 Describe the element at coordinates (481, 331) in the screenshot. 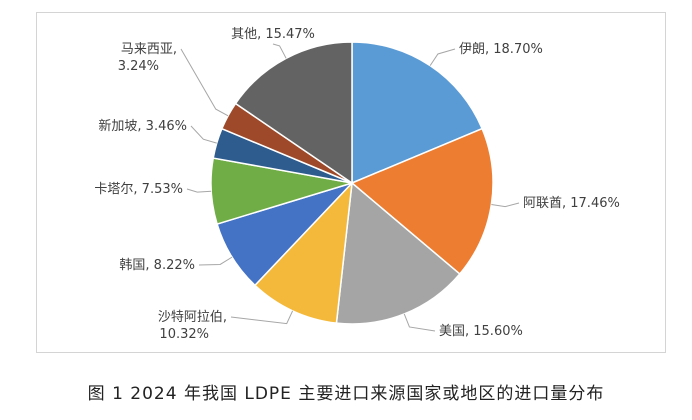

I see `data-label: 美国, 15.60%` at that location.